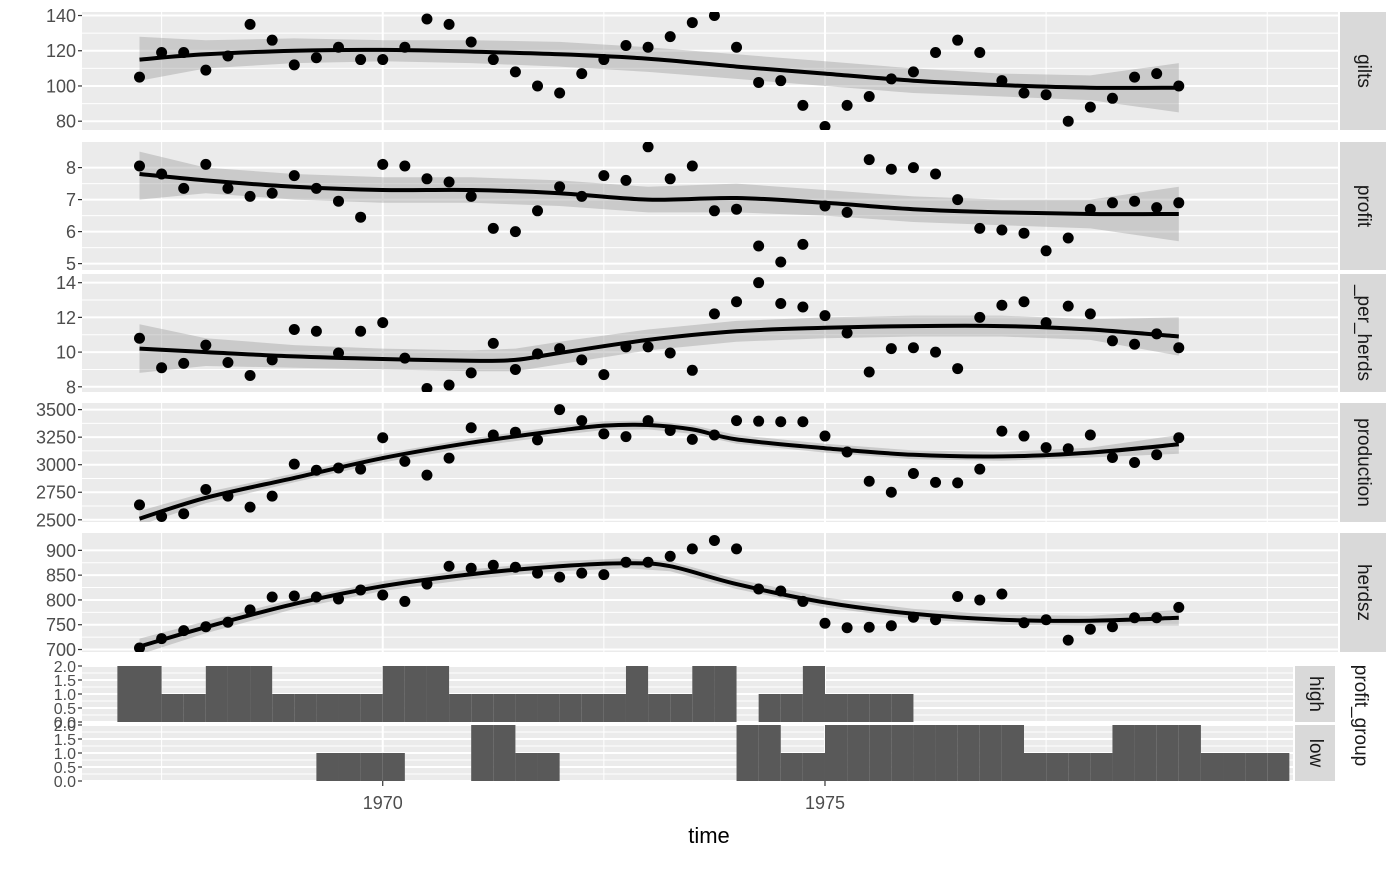 Image resolution: width=1400 pixels, height=870 pixels. What do you see at coordinates (56, 410) in the screenshot?
I see `y-tick-label: 3500` at bounding box center [56, 410].